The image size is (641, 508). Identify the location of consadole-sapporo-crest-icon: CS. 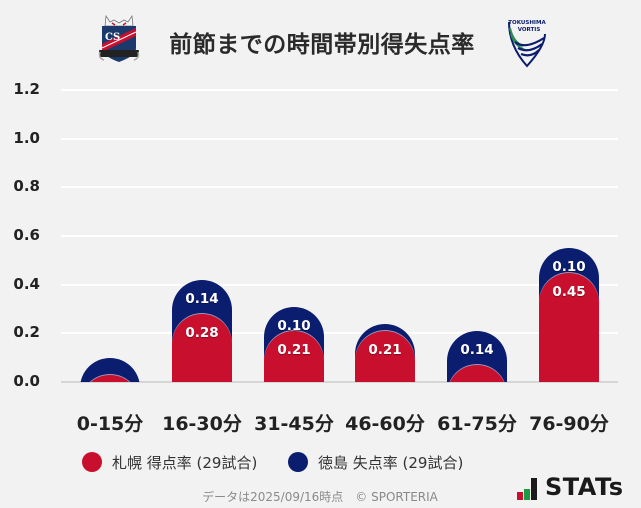
(119, 38).